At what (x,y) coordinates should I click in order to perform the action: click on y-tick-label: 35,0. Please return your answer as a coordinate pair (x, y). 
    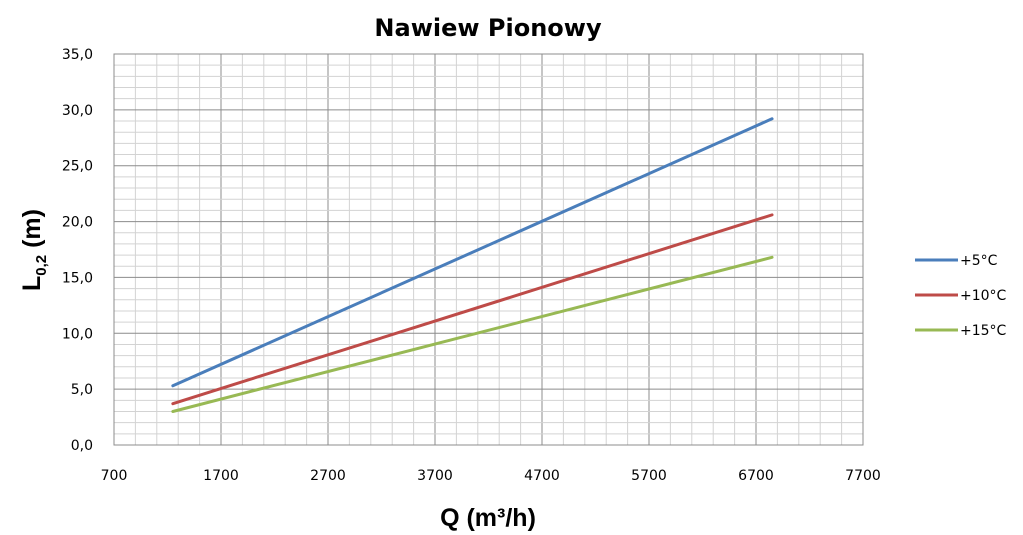
    Looking at the image, I should click on (77, 55).